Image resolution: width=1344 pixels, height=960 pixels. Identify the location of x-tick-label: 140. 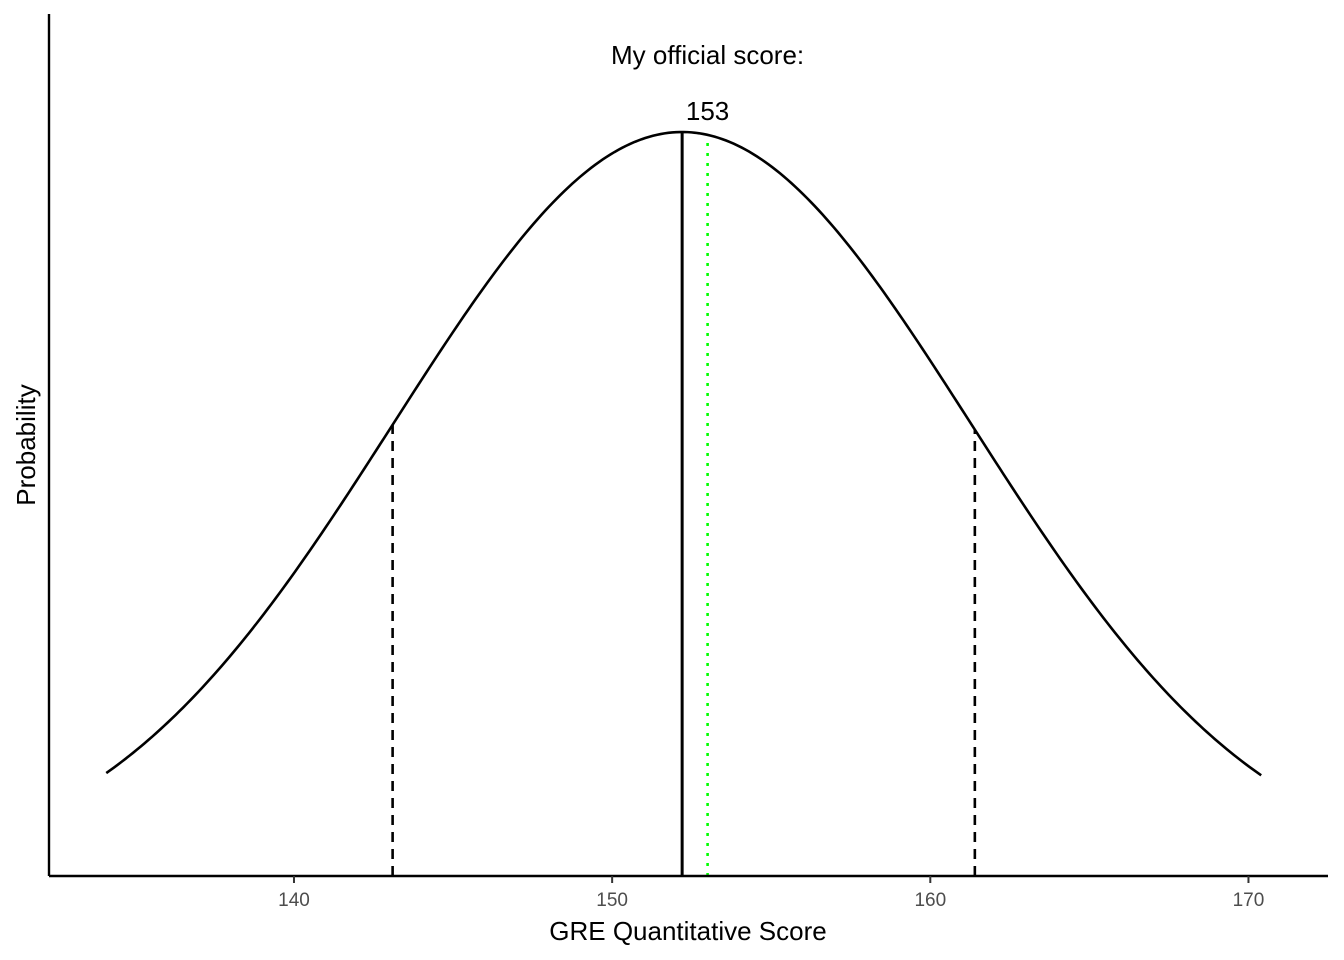
(294, 900).